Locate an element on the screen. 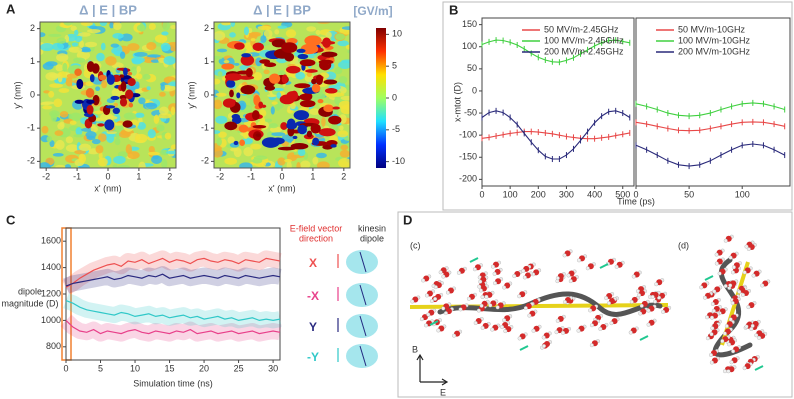  x-tick-label: 2 is located at coordinates (169, 176).